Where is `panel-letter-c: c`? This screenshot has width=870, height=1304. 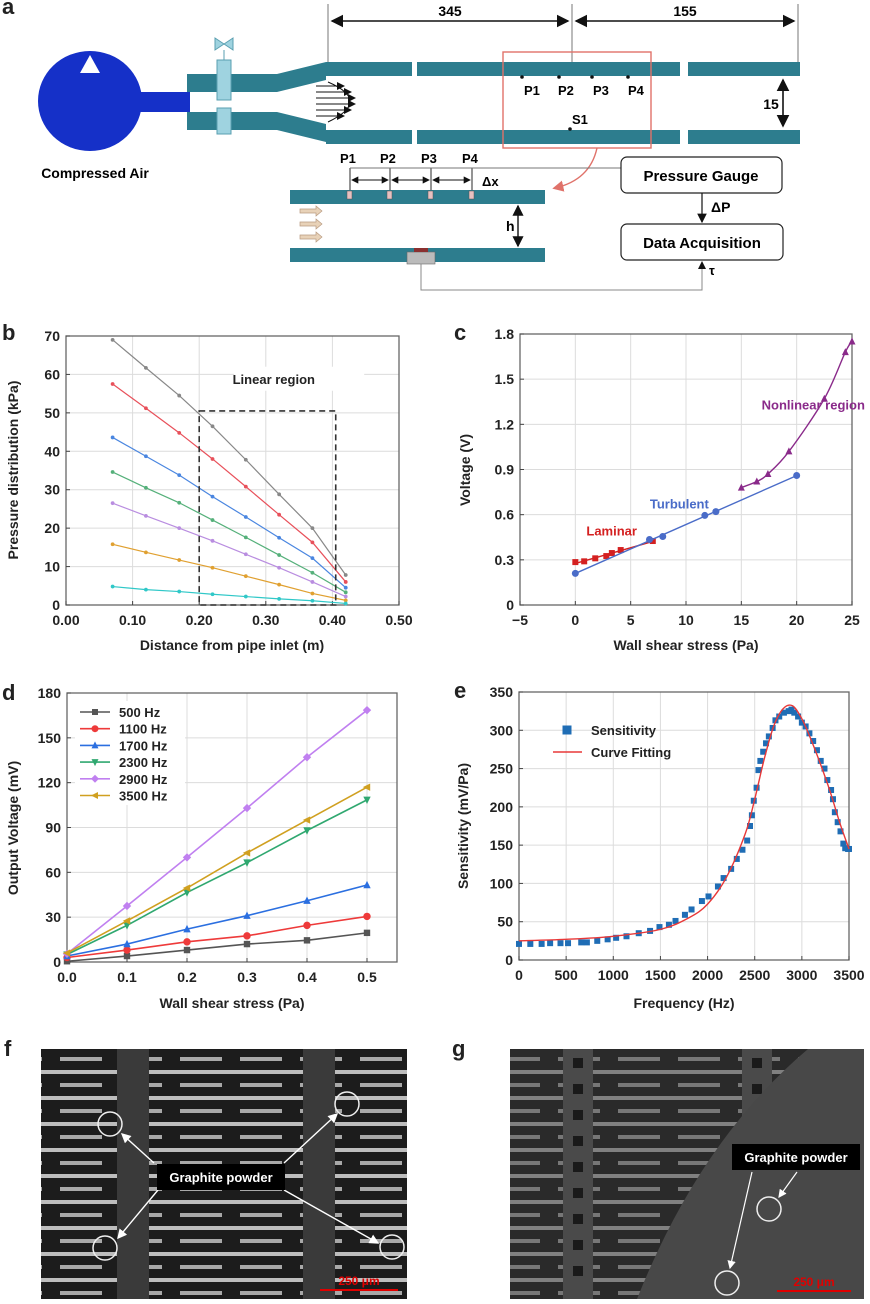
panel-letter-c: c is located at coordinates (460, 332).